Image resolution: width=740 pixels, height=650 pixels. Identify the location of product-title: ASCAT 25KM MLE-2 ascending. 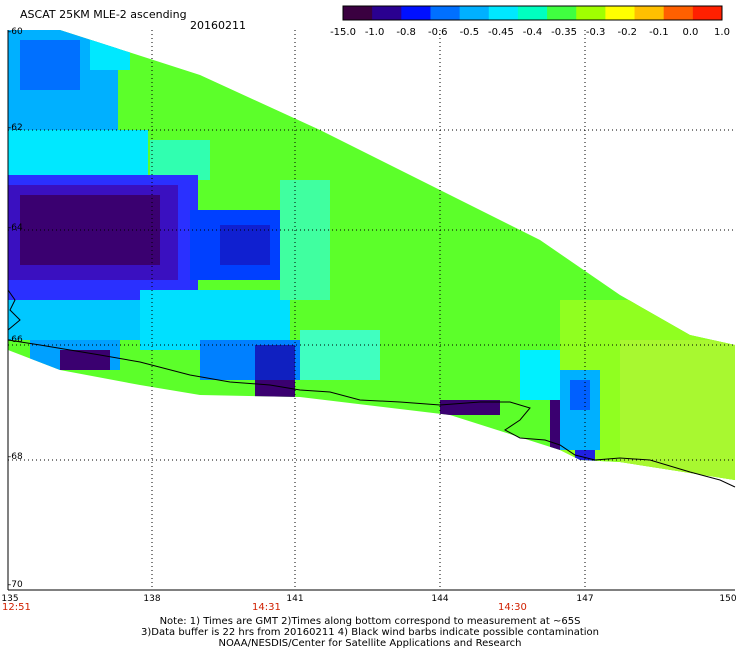
(103, 14).